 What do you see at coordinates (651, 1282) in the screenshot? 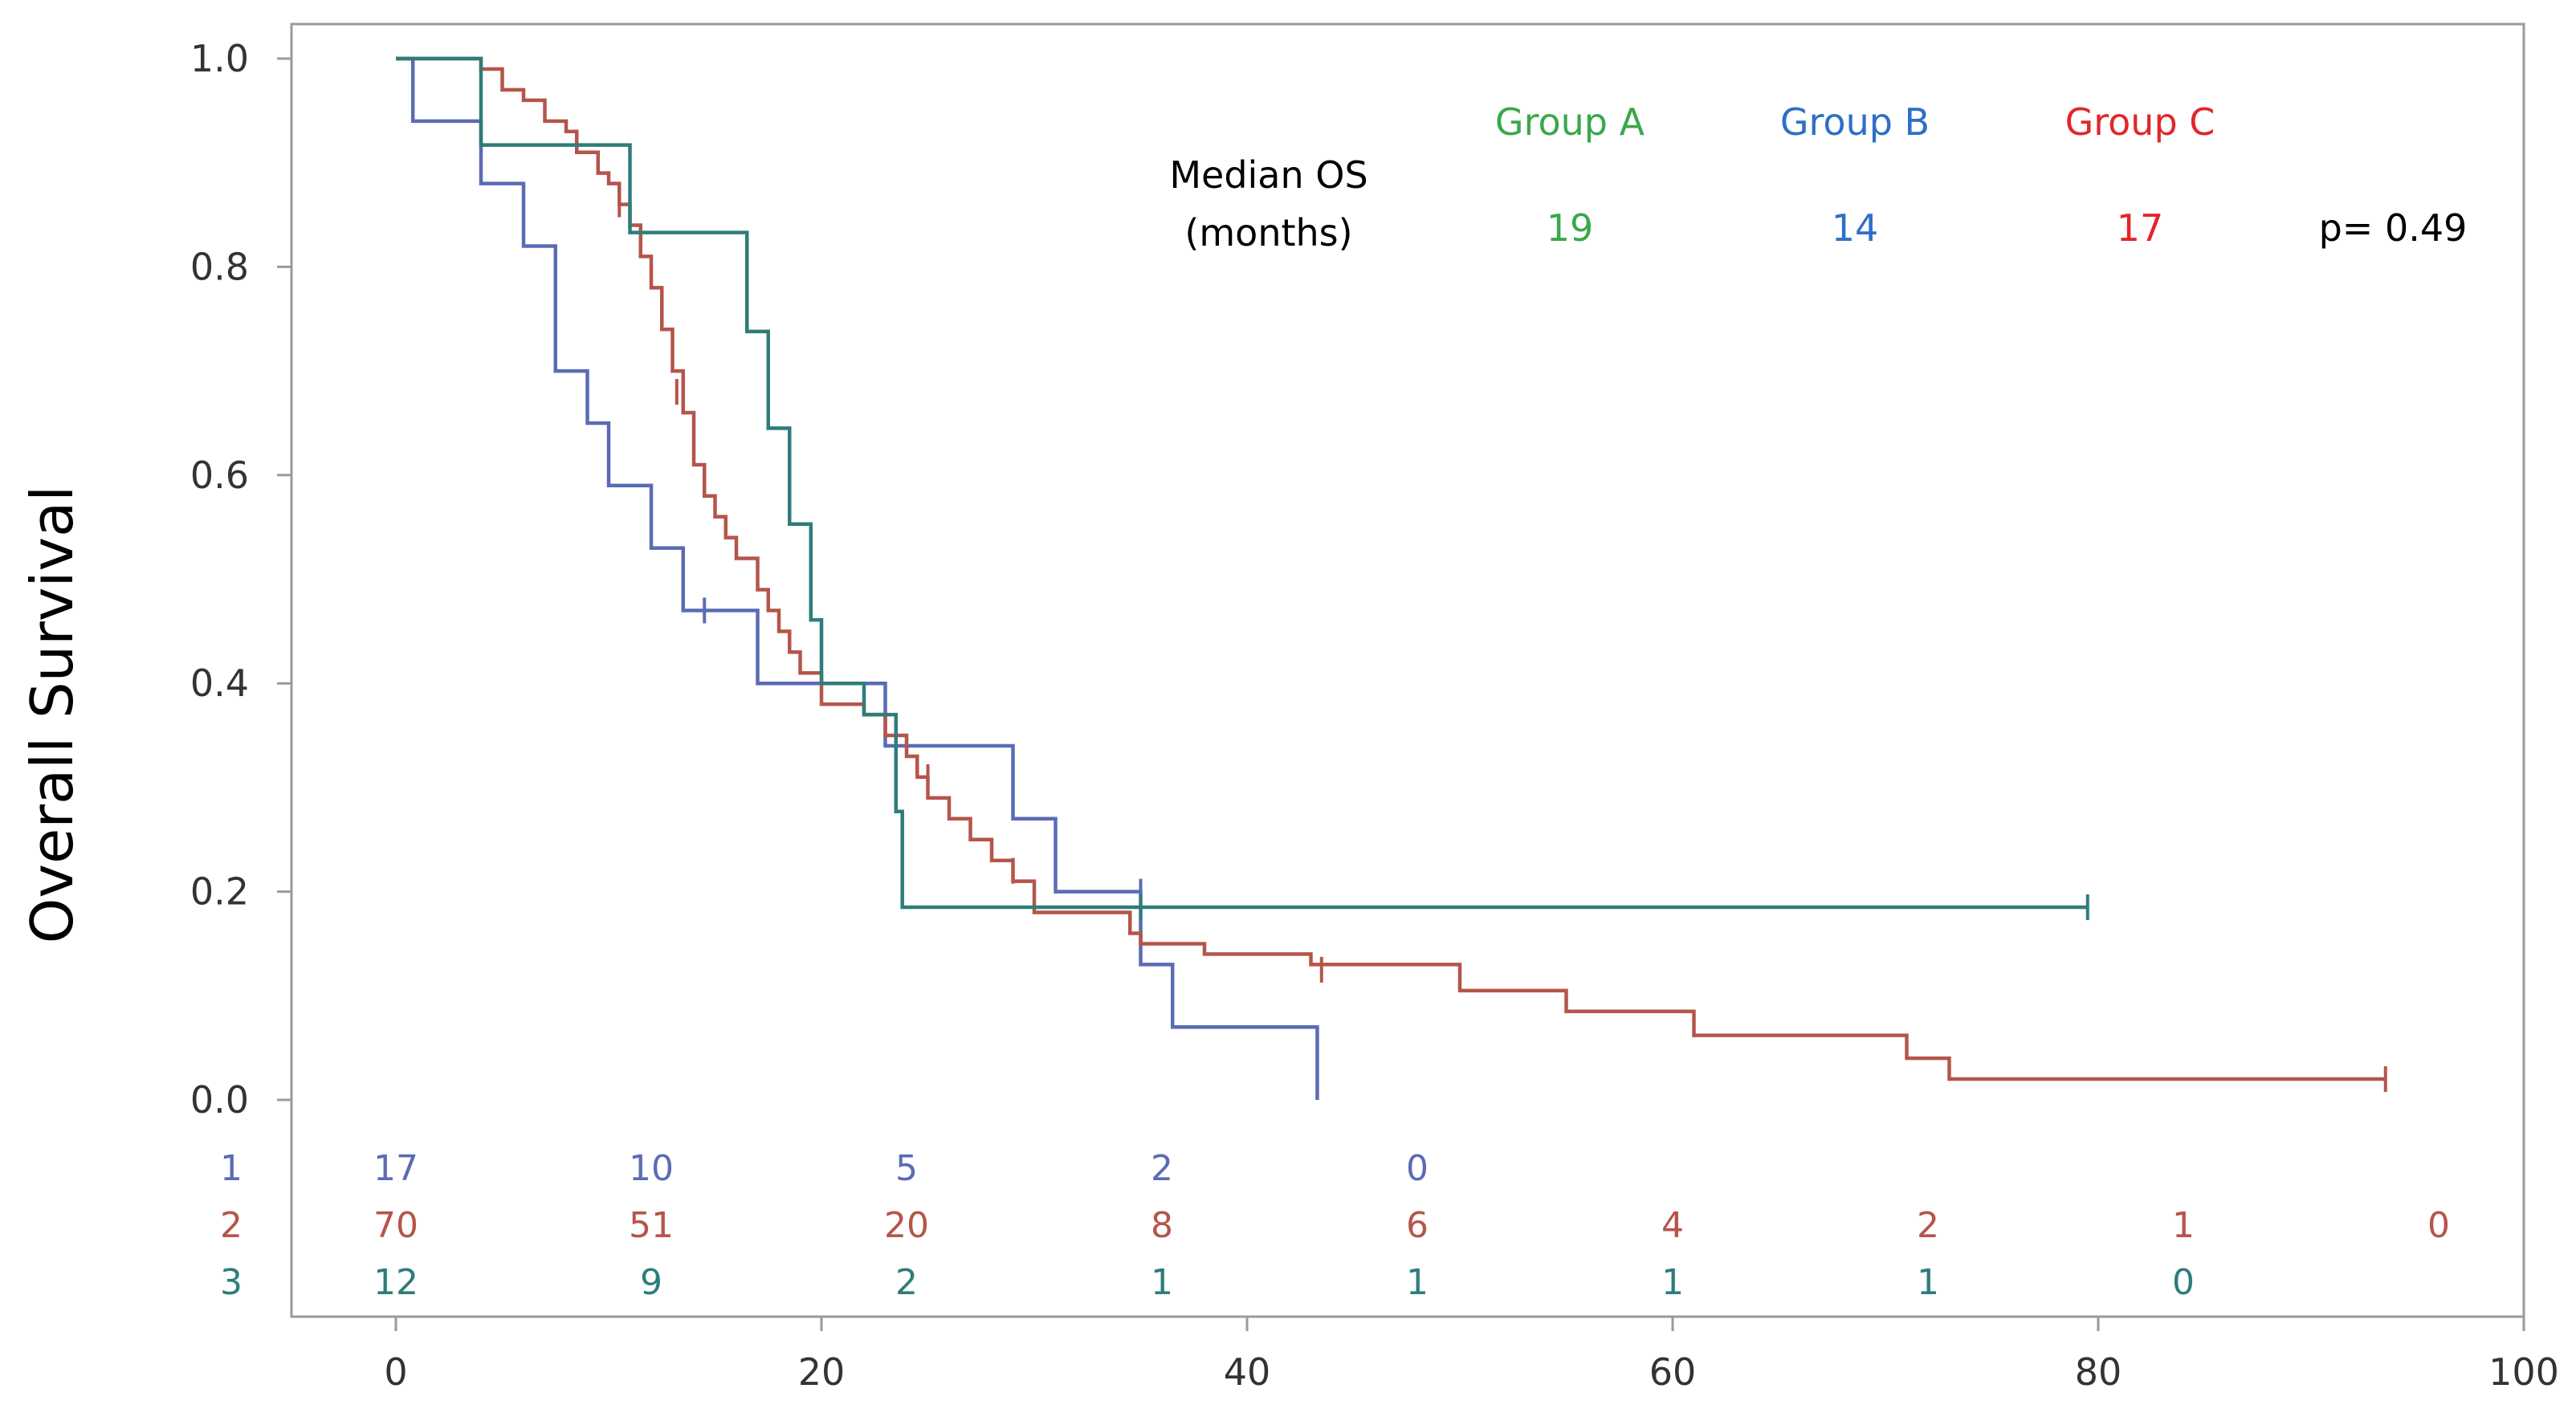
I see `risk-count: 9` at bounding box center [651, 1282].